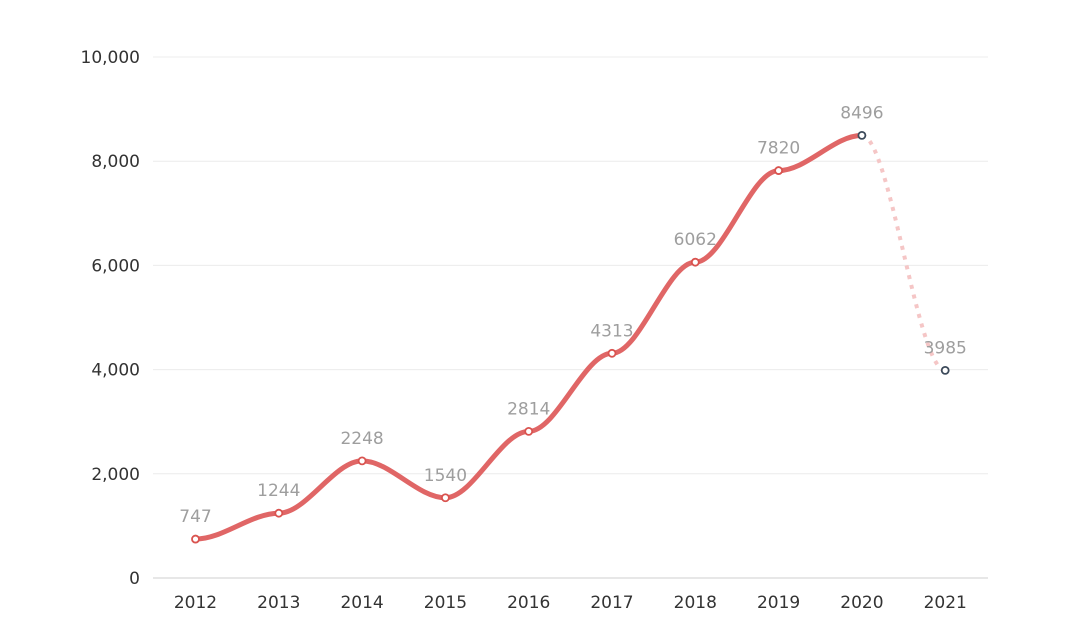 The image size is (1080, 624). I want to click on x-tick-label: 2017, so click(611, 603).